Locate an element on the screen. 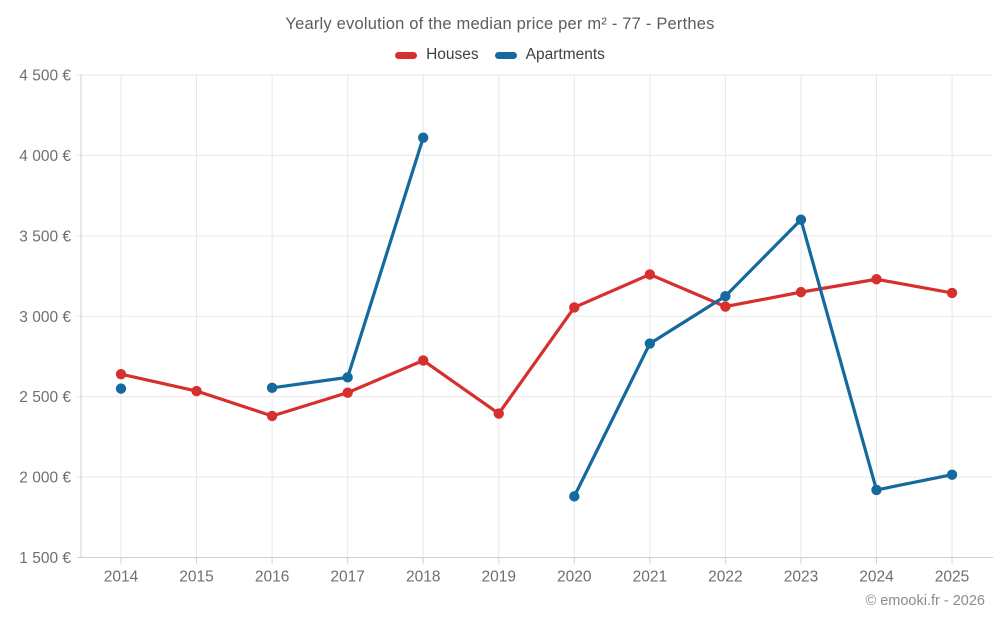 The width and height of the screenshot is (1000, 625). data-point-houses-2019 is located at coordinates (498, 413).